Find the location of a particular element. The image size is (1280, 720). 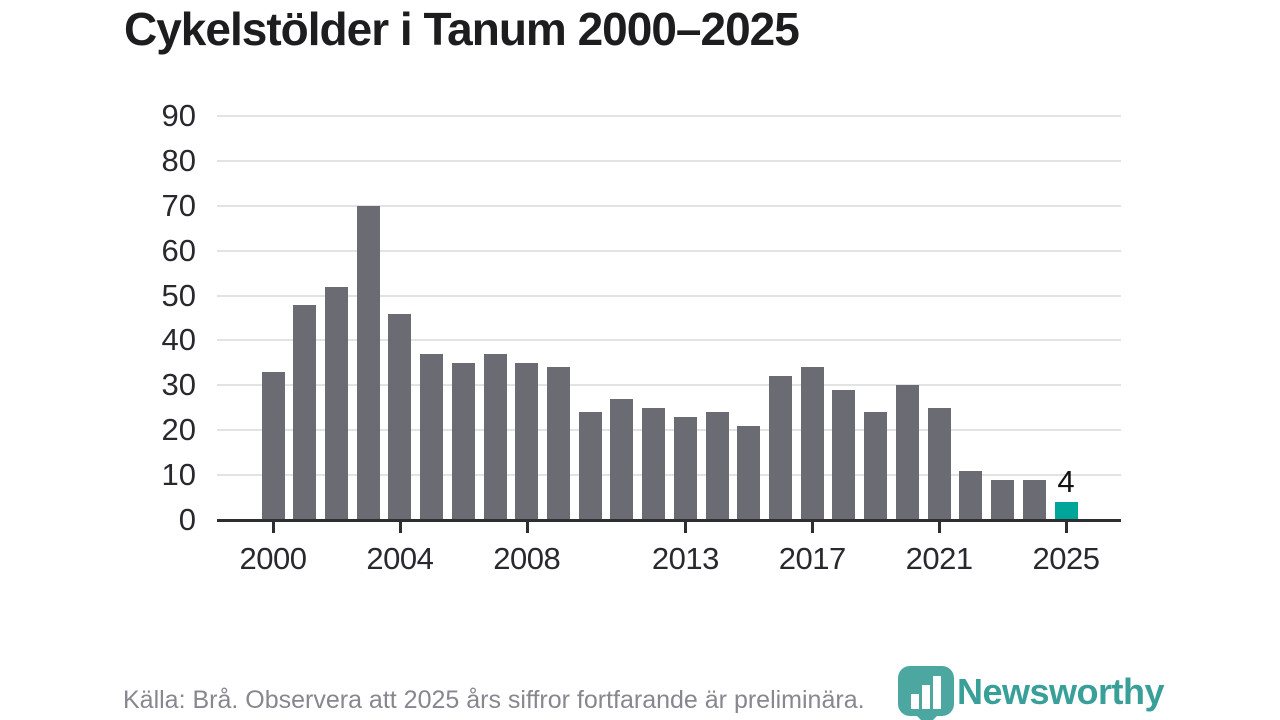

bar-2003 is located at coordinates (368, 362).